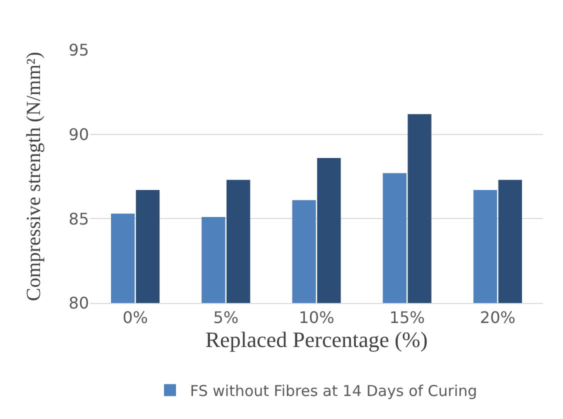 The image size is (563, 419). What do you see at coordinates (78, 134) in the screenshot?
I see `y-tick-label: 90` at bounding box center [78, 134].